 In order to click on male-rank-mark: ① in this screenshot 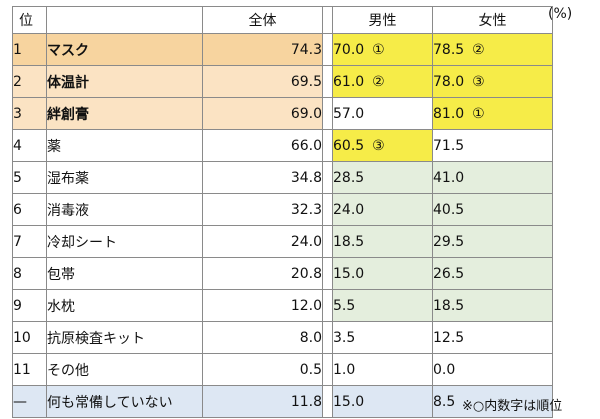, I will do `click(378, 49)`.